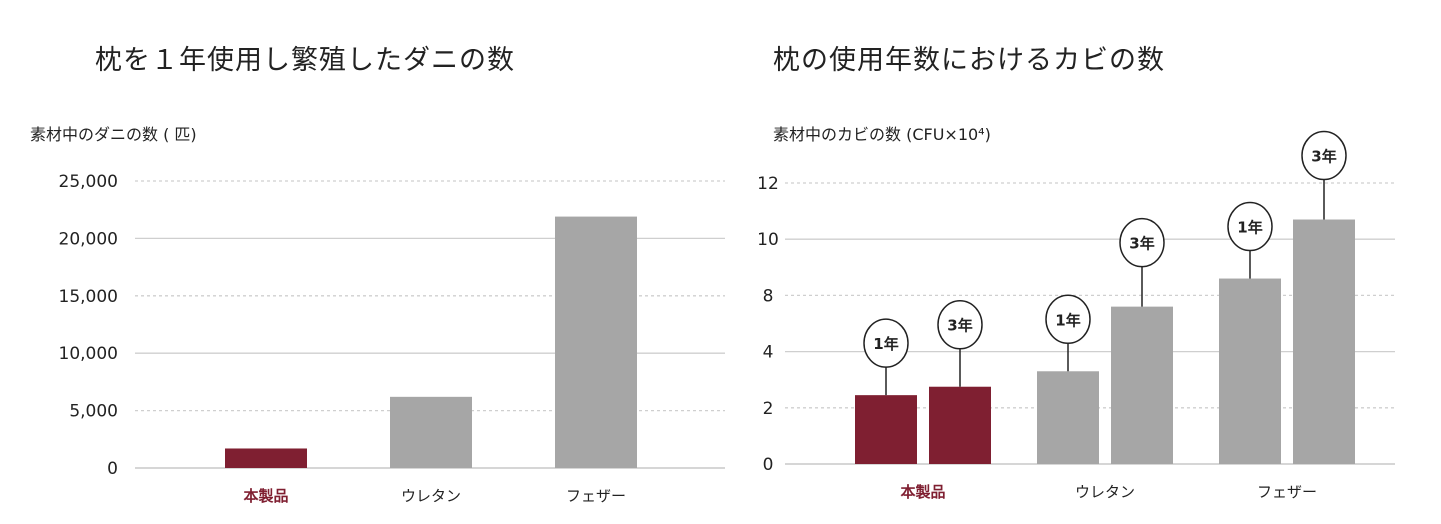 Image resolution: width=1441 pixels, height=524 pixels. What do you see at coordinates (88, 297) in the screenshot?
I see `y-tick-label: 15,000` at bounding box center [88, 297].